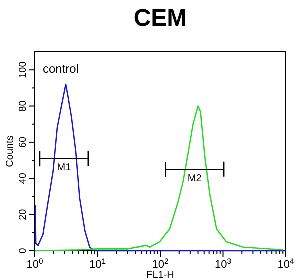 This screenshot has height=280, width=306. Describe the element at coordinates (23, 142) in the screenshot. I see `y-tick-label: 60` at that location.